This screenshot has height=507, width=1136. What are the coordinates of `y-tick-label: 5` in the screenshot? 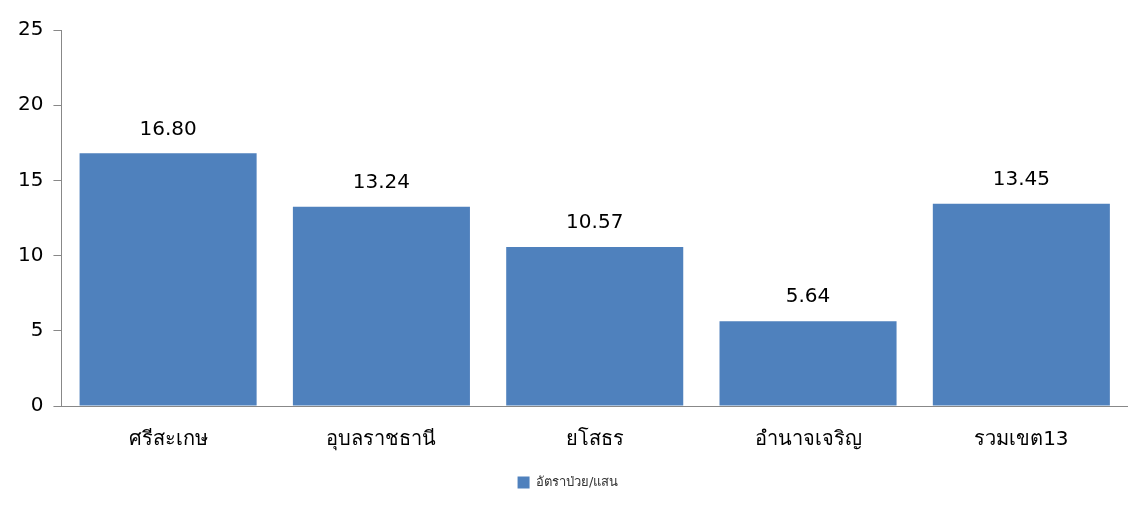 It's located at (37, 329).